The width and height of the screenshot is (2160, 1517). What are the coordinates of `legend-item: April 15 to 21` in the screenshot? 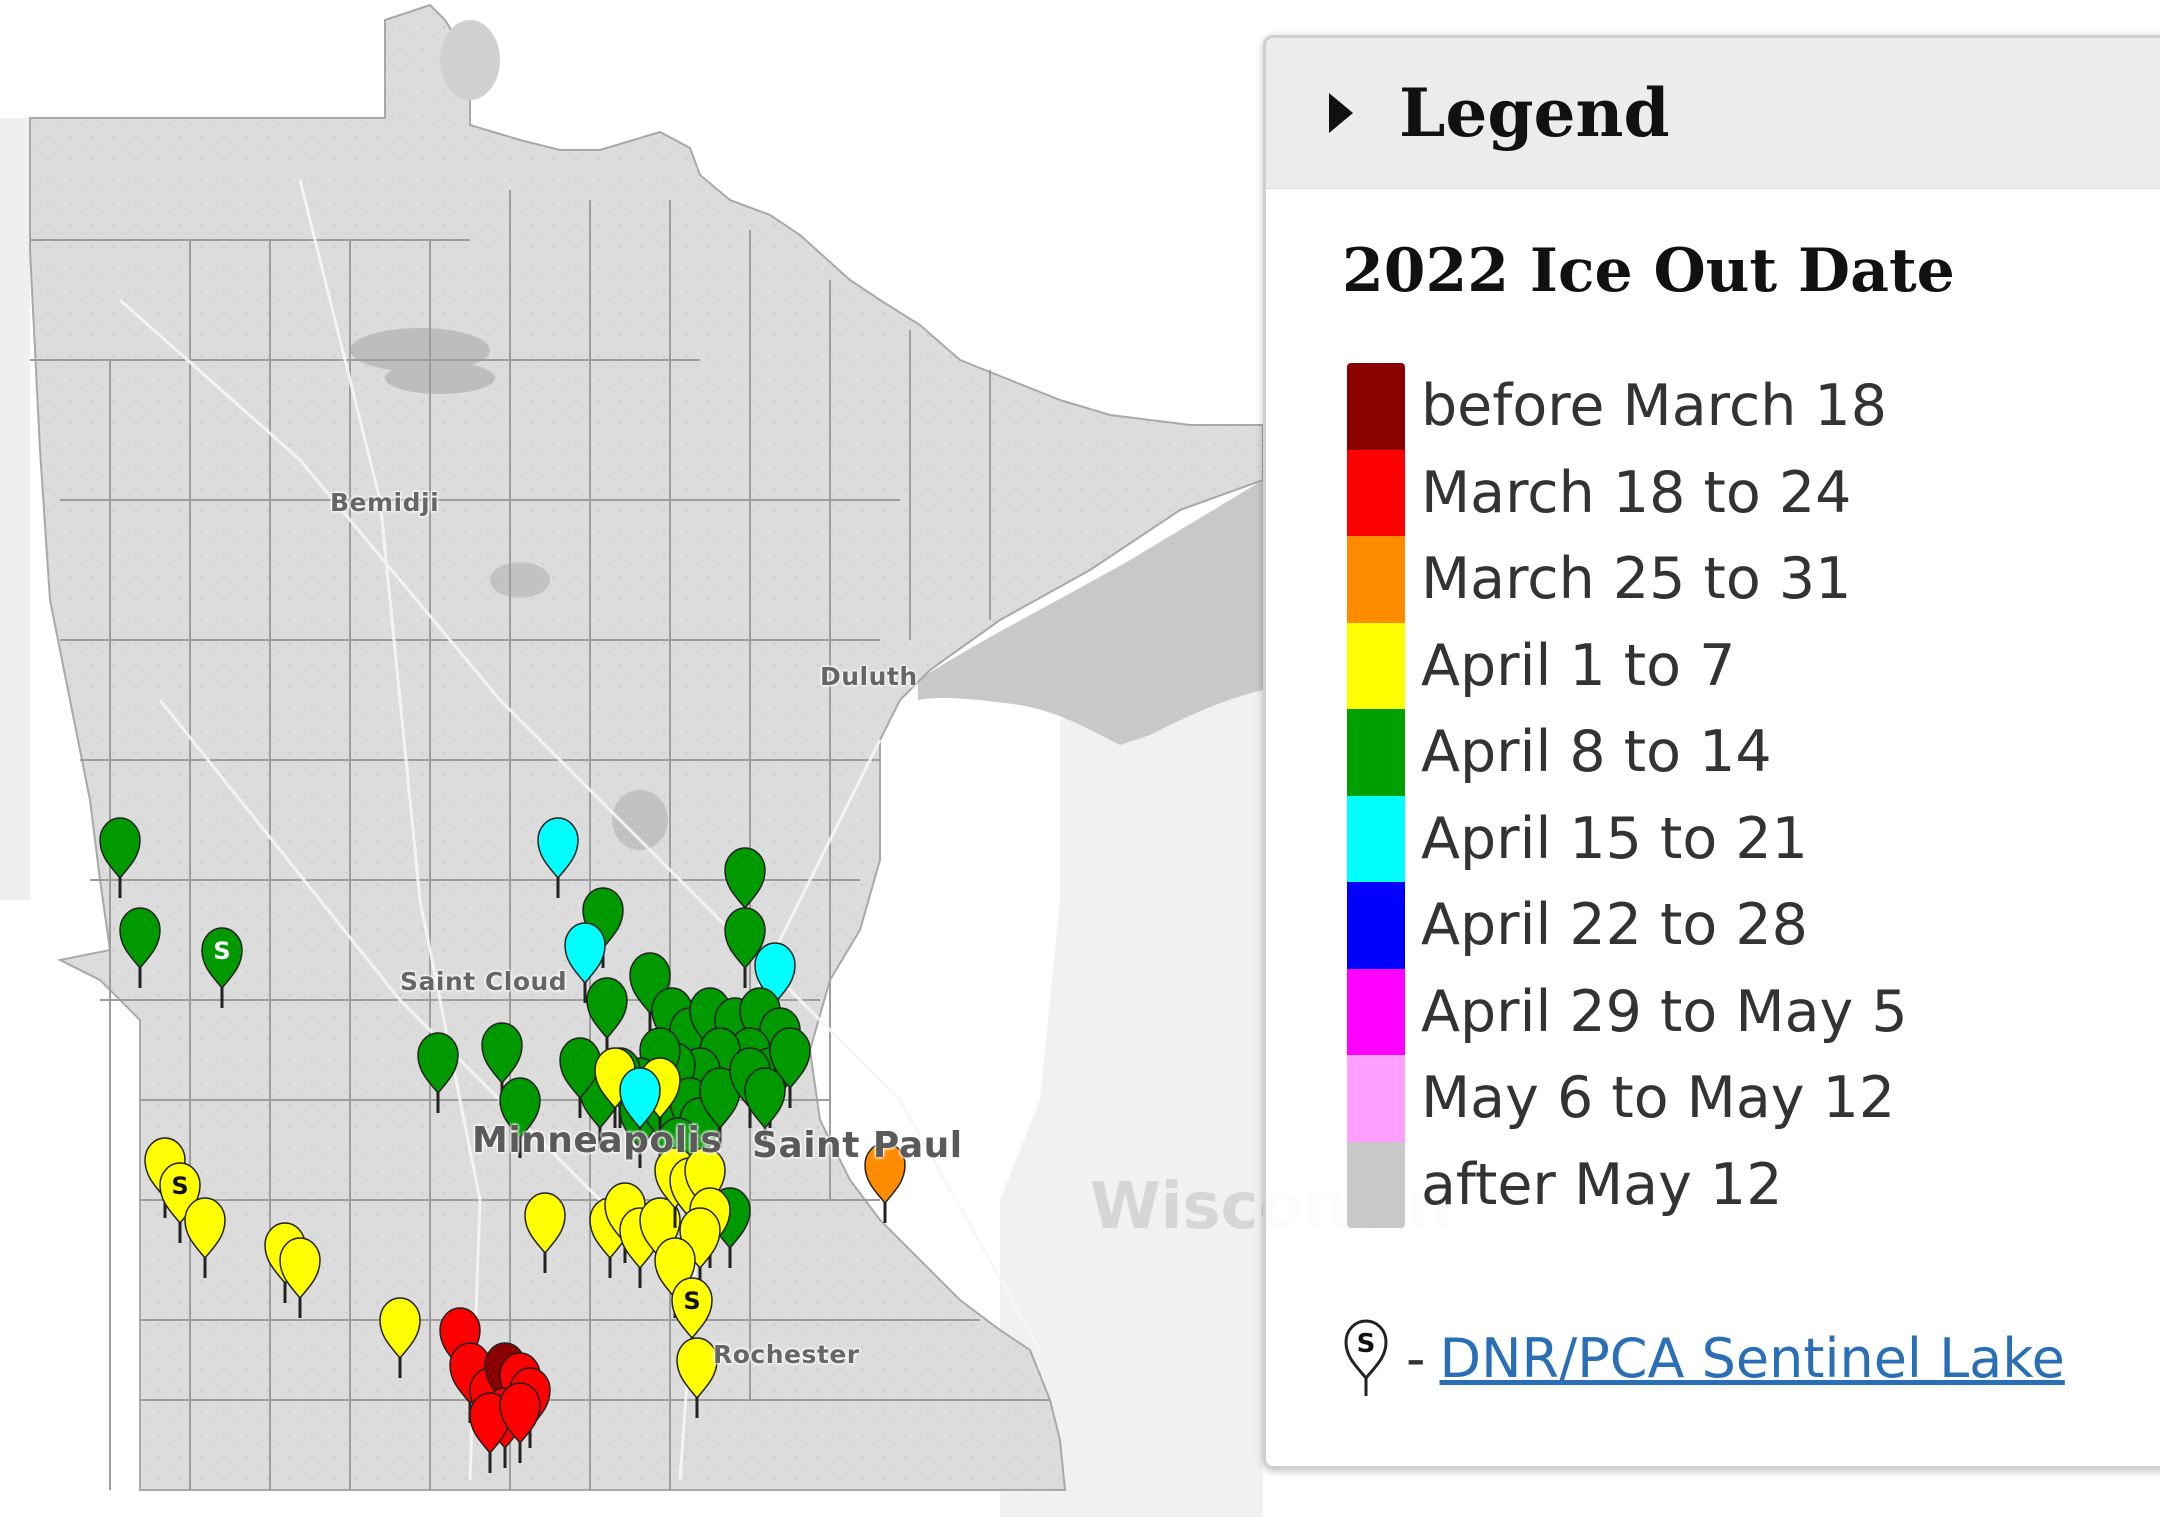 It's located at (1627, 838).